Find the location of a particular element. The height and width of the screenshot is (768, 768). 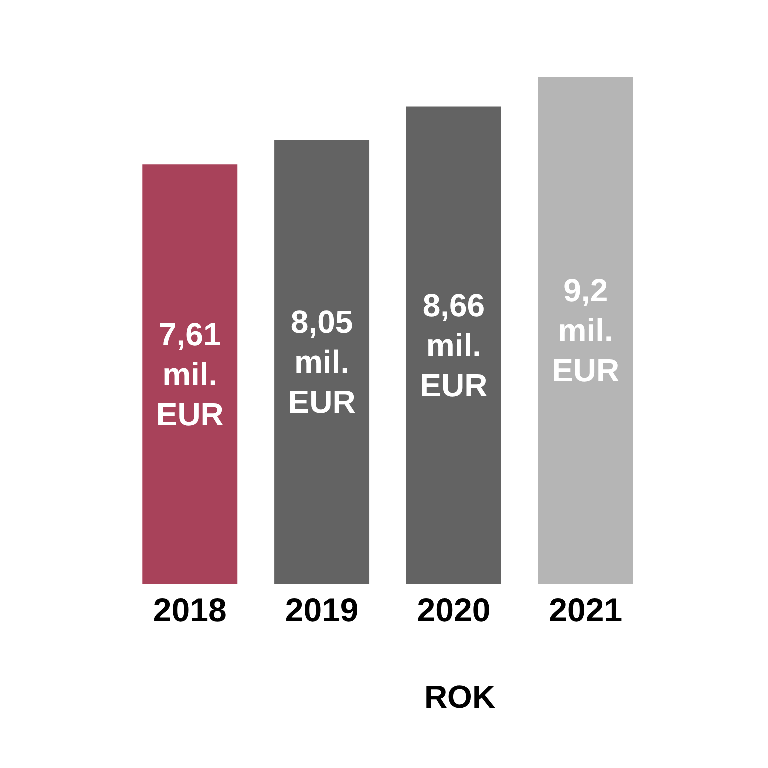

x-tick-label: 2021 is located at coordinates (586, 609).